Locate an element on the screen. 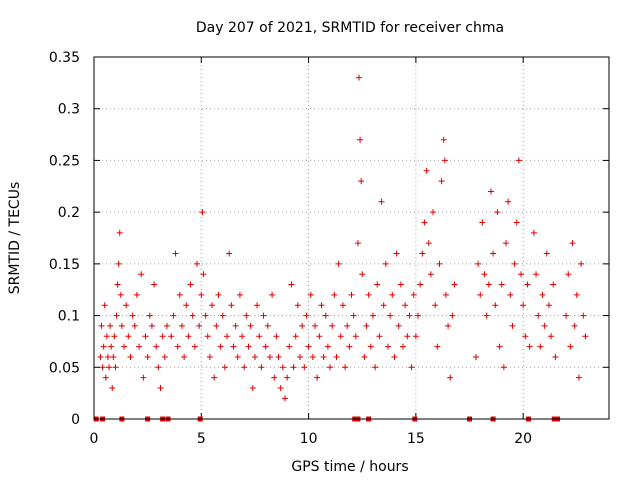 Image resolution: width=640 pixels, height=480 pixels. x-axis-label: GPS time / hours is located at coordinates (349, 467).